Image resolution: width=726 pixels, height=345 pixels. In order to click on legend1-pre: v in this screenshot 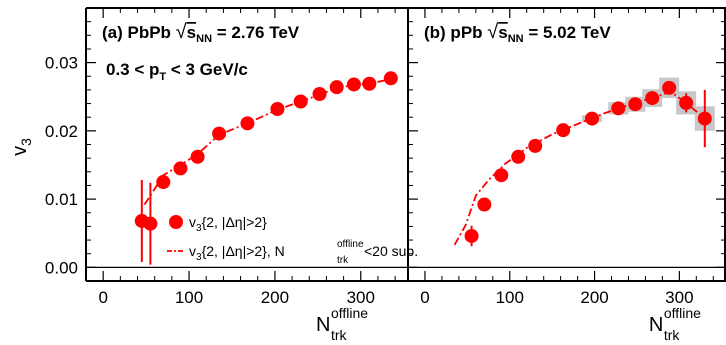, I will do `click(192, 222)`.